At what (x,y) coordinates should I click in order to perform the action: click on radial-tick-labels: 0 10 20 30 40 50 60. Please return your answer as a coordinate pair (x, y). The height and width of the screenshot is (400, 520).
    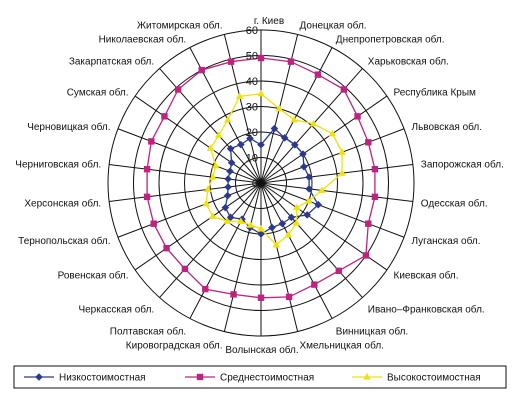
    Looking at the image, I should click on (252, 107).